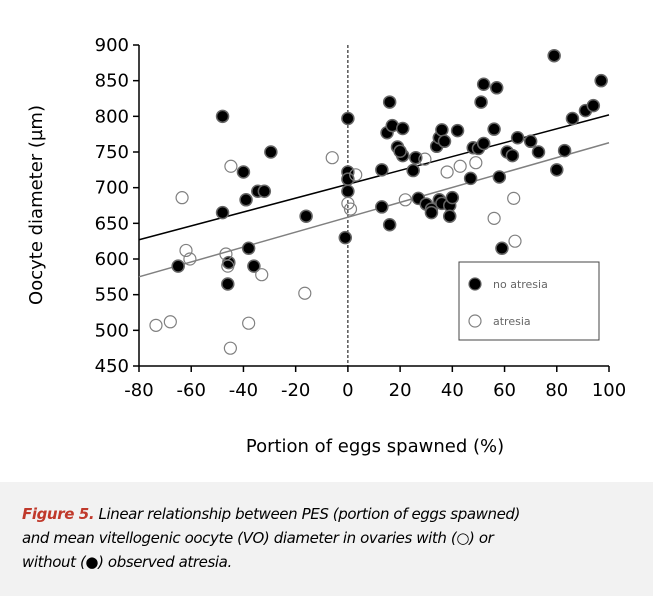 The image size is (653, 596). I want to click on x-tick-label: 60, so click(504, 390).